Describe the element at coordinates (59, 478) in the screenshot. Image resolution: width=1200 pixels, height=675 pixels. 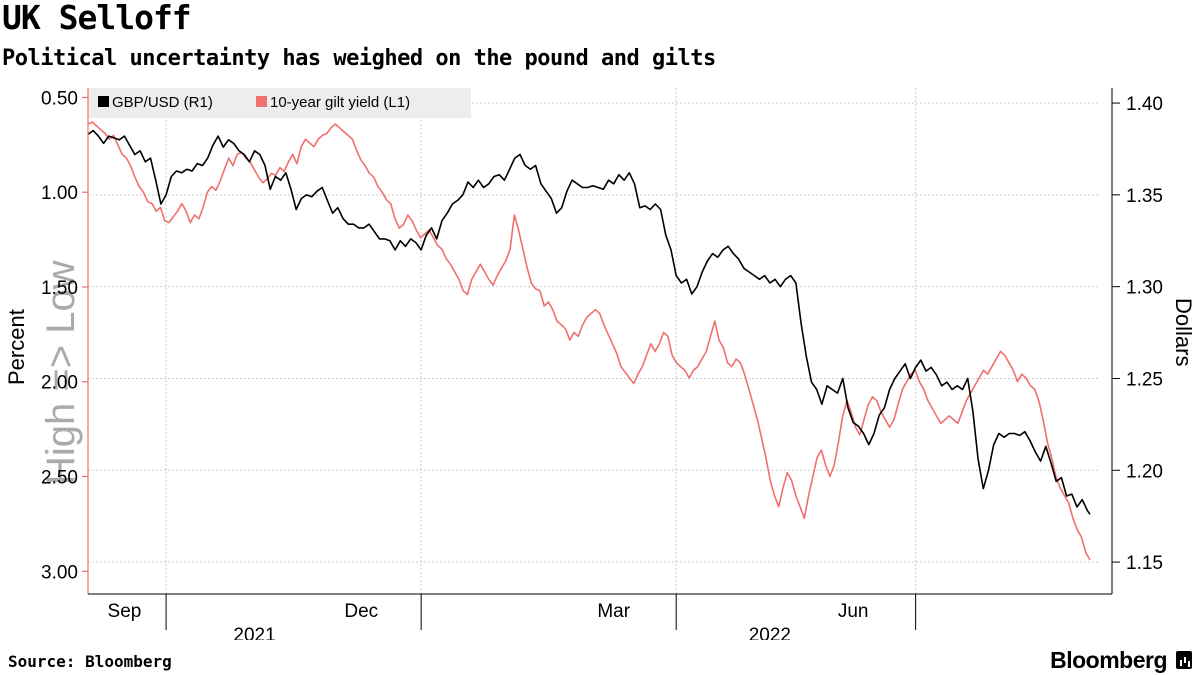
I see `left-tick-label: 2.50` at that location.